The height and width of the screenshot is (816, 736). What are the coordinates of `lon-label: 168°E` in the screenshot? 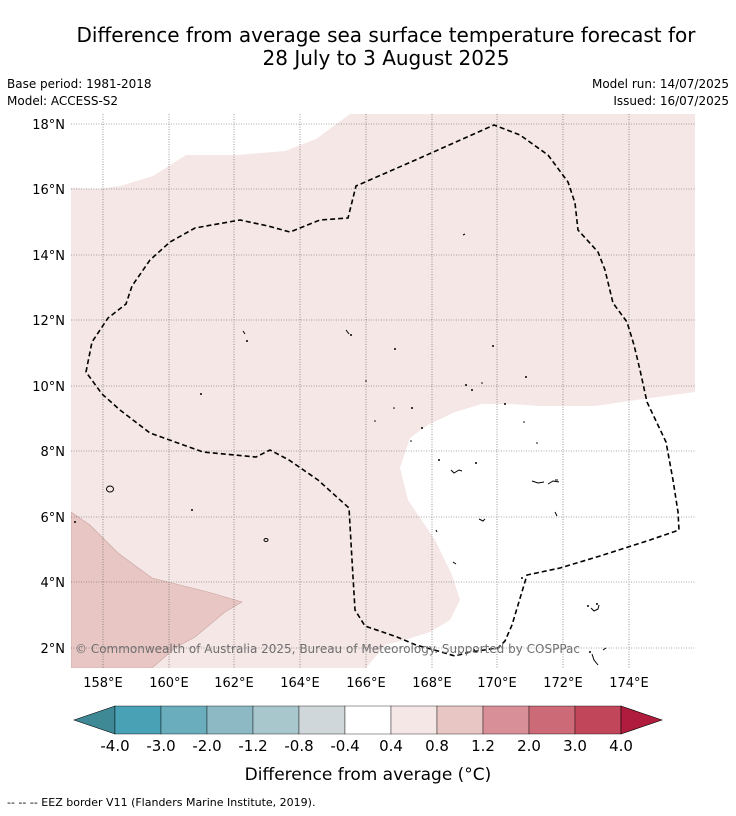 It's located at (432, 683).